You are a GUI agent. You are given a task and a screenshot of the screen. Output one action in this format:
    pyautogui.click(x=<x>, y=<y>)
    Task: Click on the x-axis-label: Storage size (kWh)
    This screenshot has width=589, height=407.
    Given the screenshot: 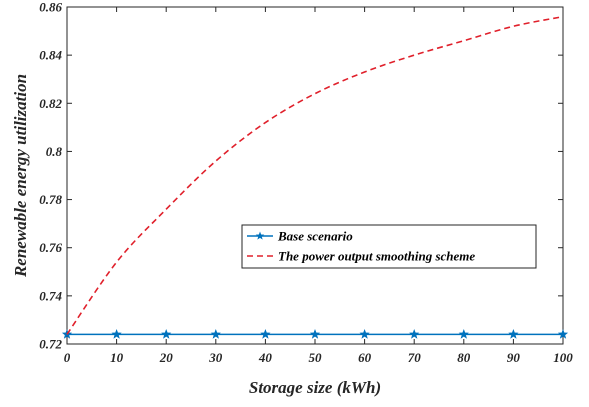 What is the action you would take?
    pyautogui.click(x=315, y=387)
    